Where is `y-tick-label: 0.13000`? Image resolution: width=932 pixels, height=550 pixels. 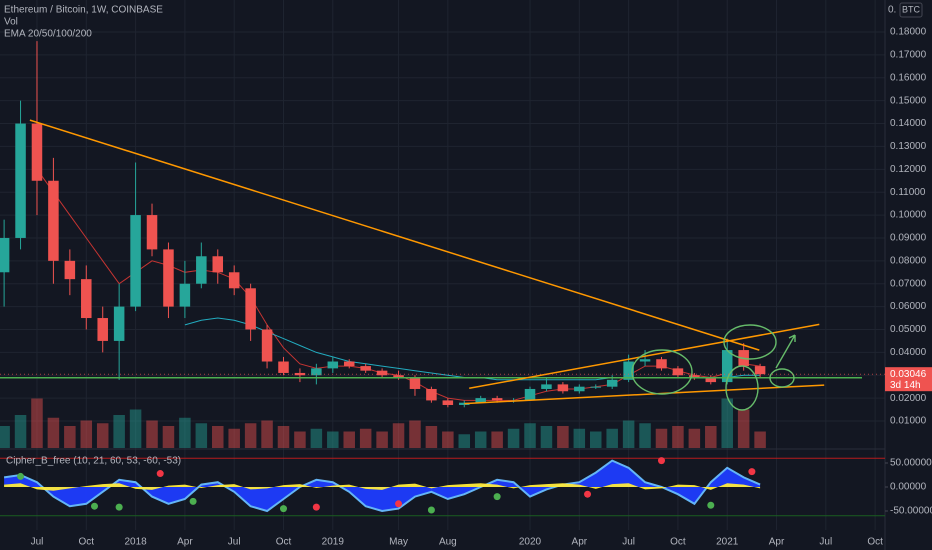 y-tick-label: 0.13000 is located at coordinates (908, 146).